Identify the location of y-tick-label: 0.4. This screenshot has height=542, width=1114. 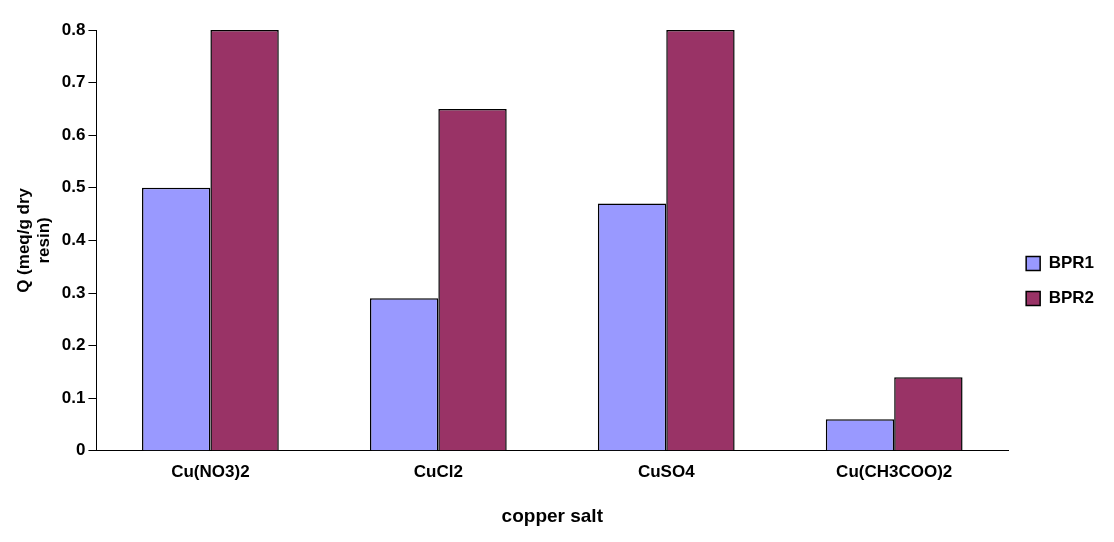
(73, 240).